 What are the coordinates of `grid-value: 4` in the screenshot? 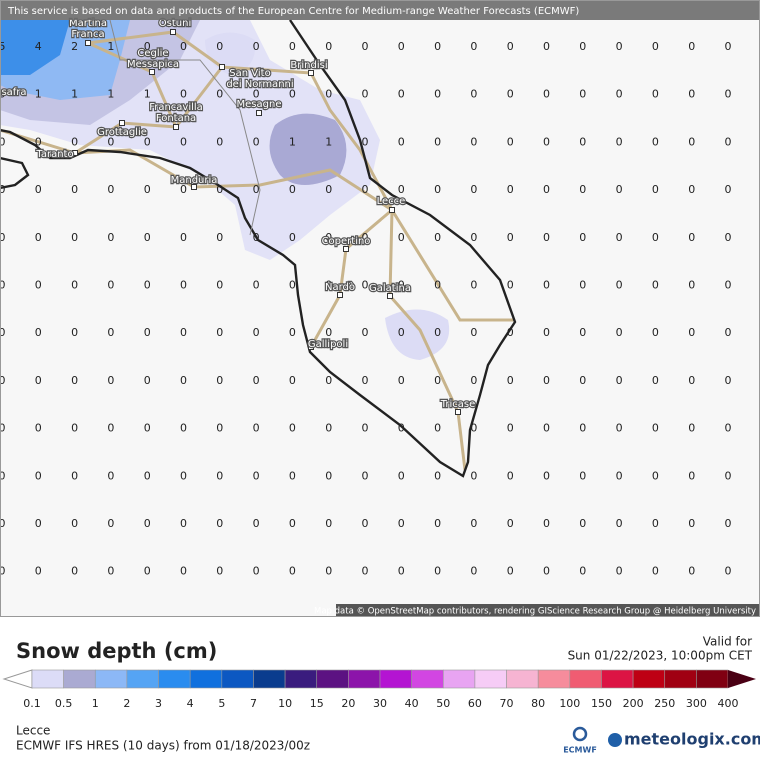 It's located at (38, 46).